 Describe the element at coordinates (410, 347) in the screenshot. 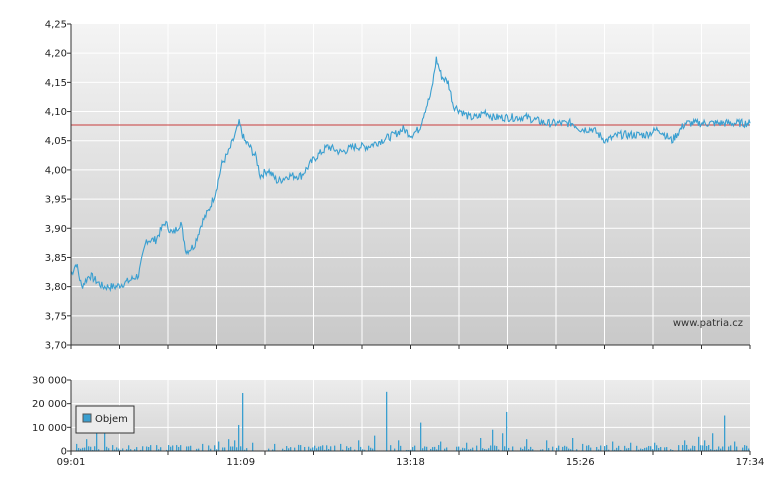

I see `price-x-ticks` at that location.